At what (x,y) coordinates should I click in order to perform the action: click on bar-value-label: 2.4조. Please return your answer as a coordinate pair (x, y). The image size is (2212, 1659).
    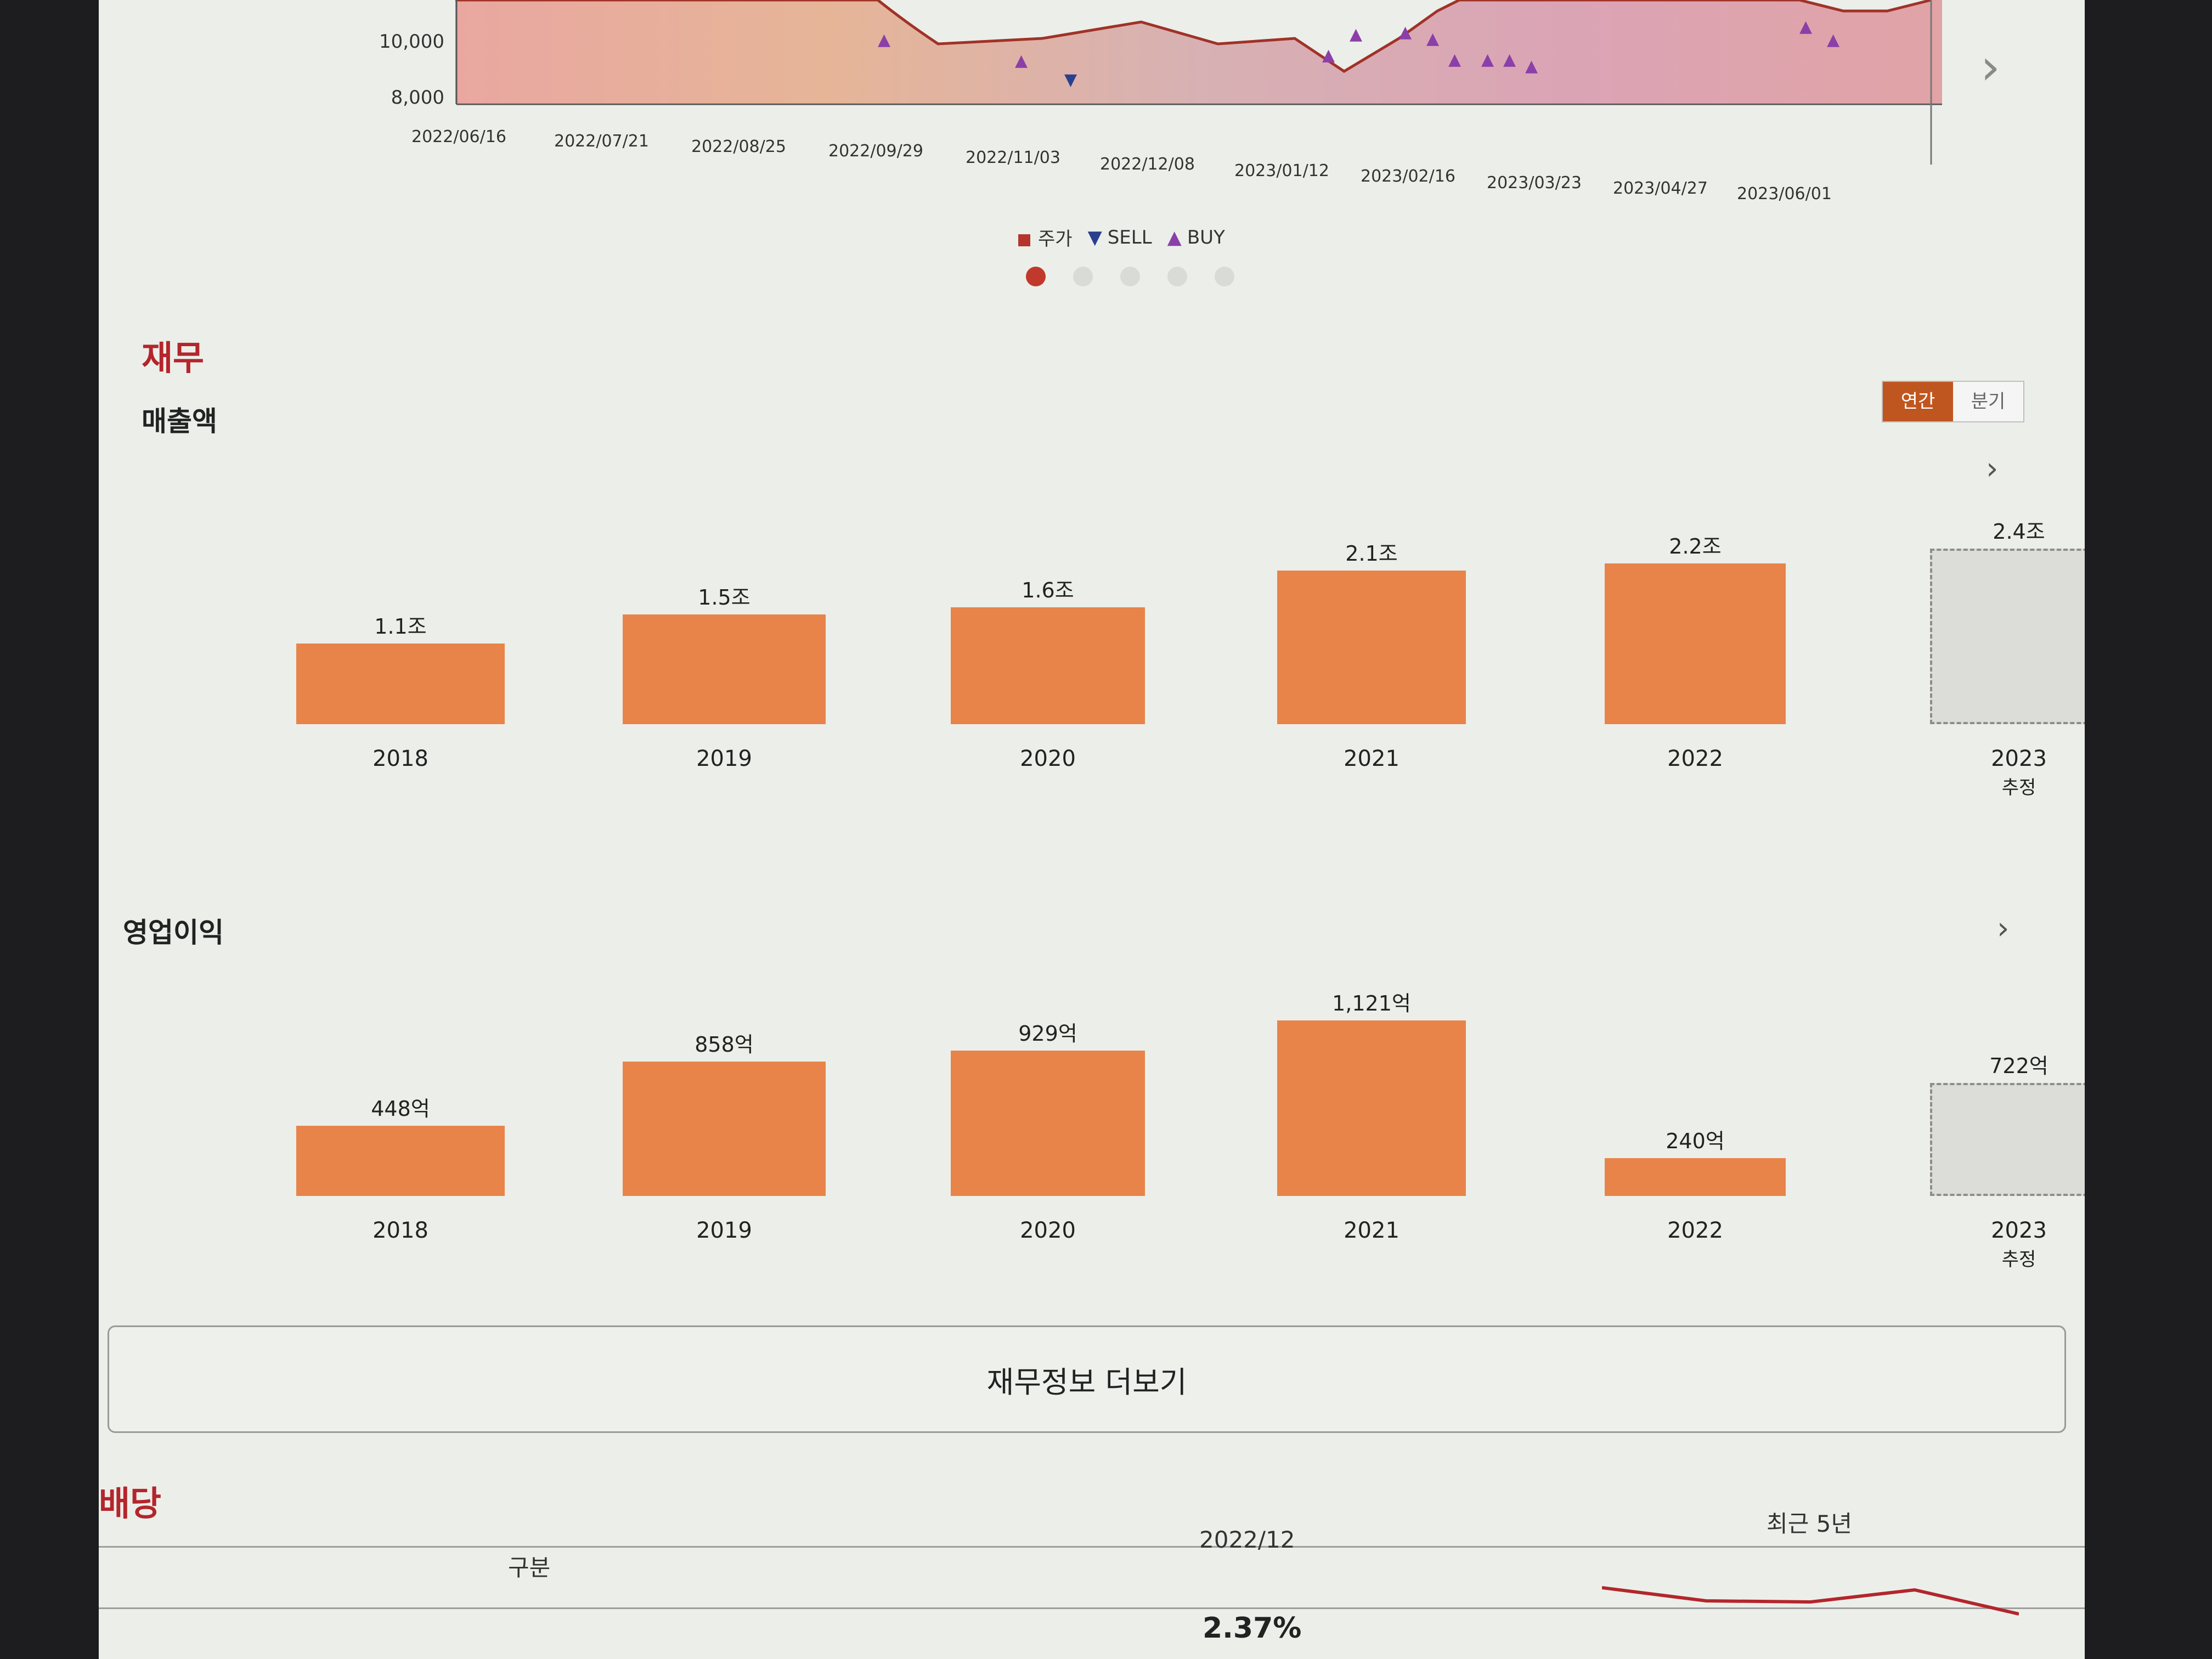
    Looking at the image, I should click on (2019, 532).